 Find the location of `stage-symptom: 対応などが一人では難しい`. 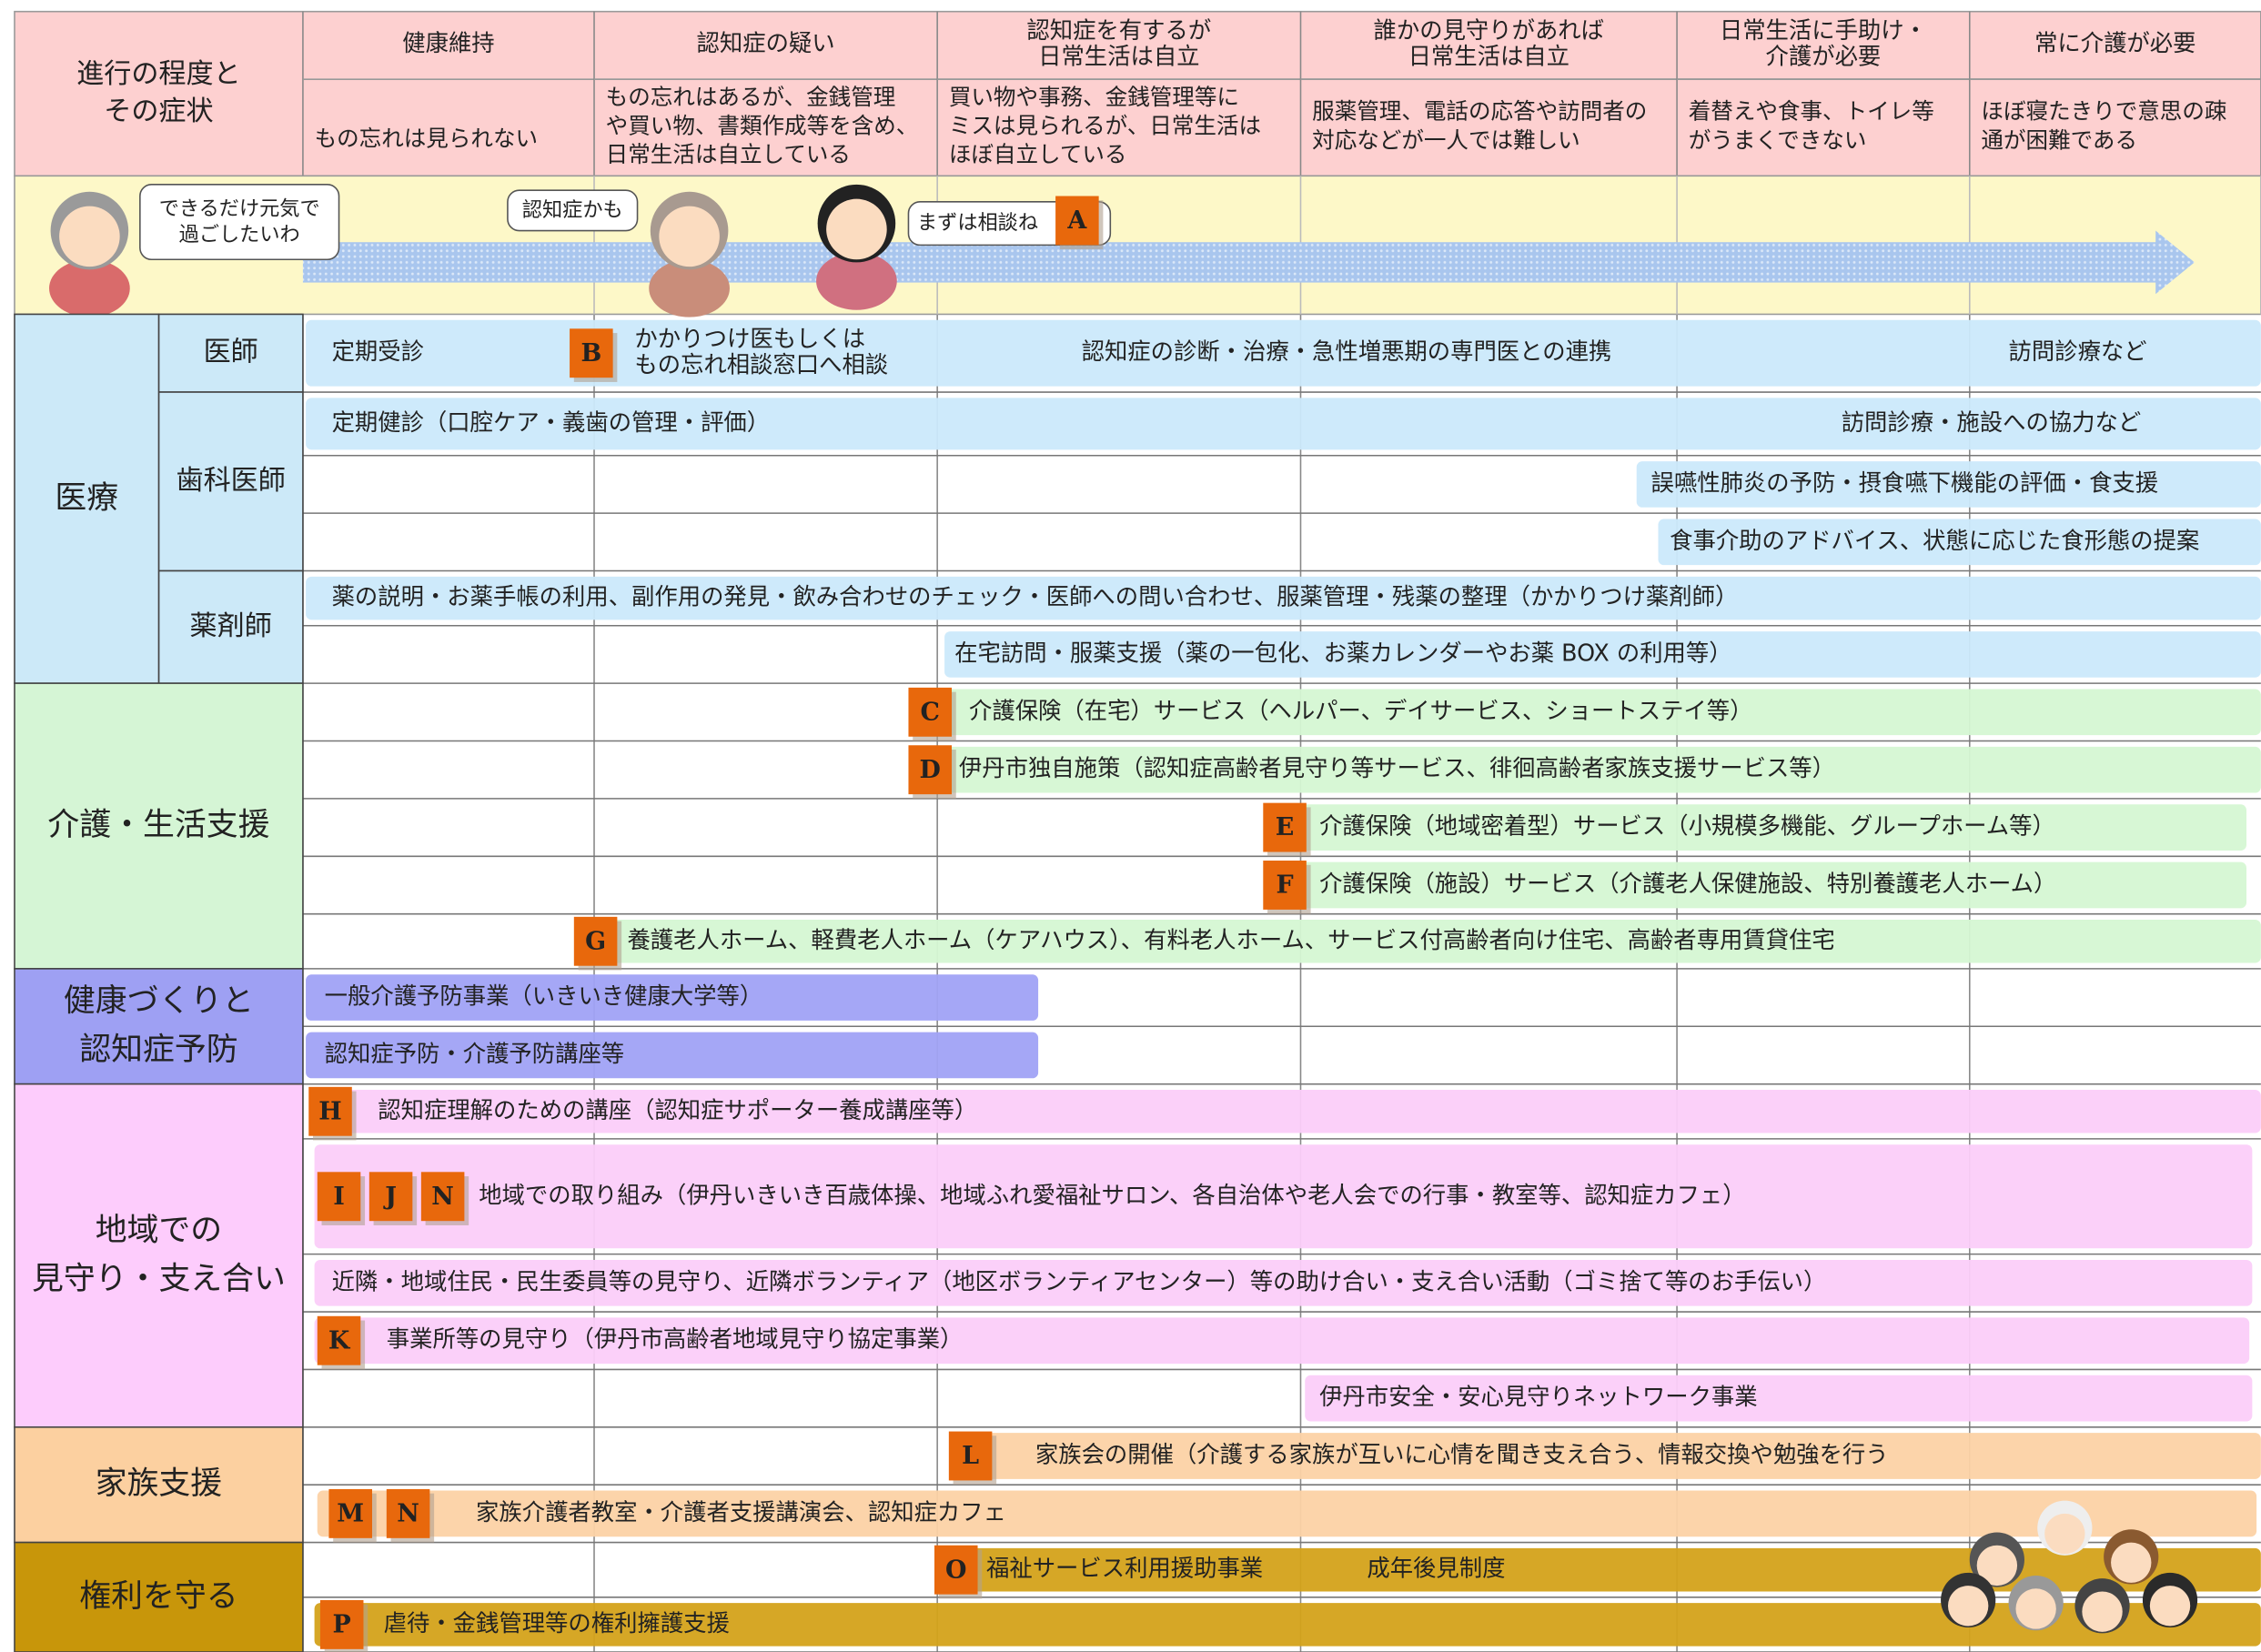

stage-symptom: 対応などが一人では難しい is located at coordinates (1446, 139).